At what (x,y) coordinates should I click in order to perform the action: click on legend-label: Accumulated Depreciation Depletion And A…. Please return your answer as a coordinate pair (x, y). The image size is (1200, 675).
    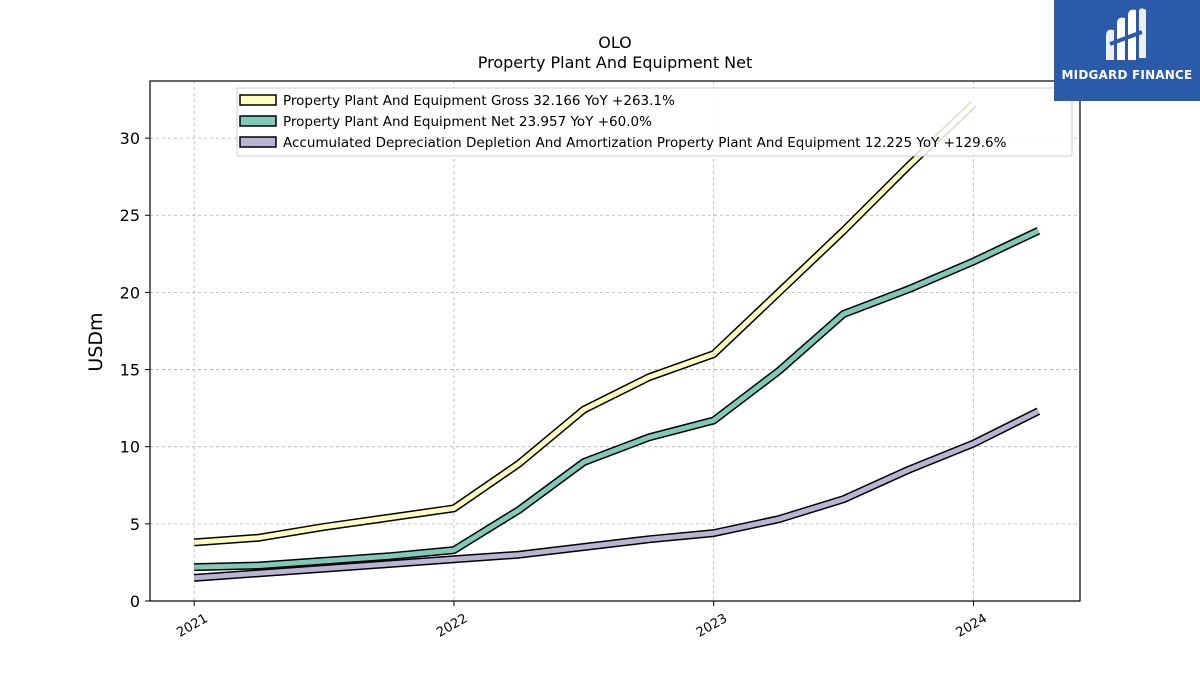
    Looking at the image, I should click on (645, 143).